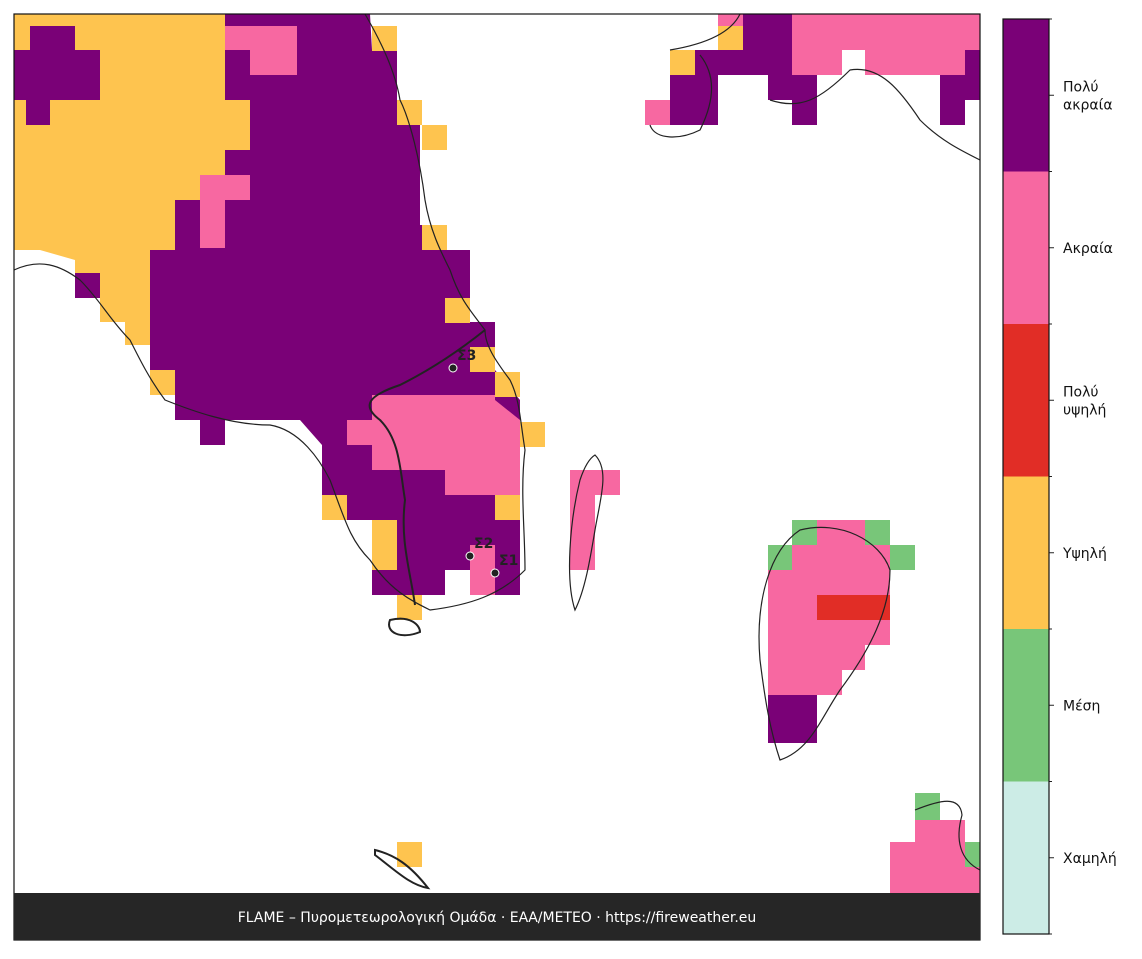 The height and width of the screenshot is (959, 1142). What do you see at coordinates (132, 204) in the screenshot?
I see `region-high` at bounding box center [132, 204].